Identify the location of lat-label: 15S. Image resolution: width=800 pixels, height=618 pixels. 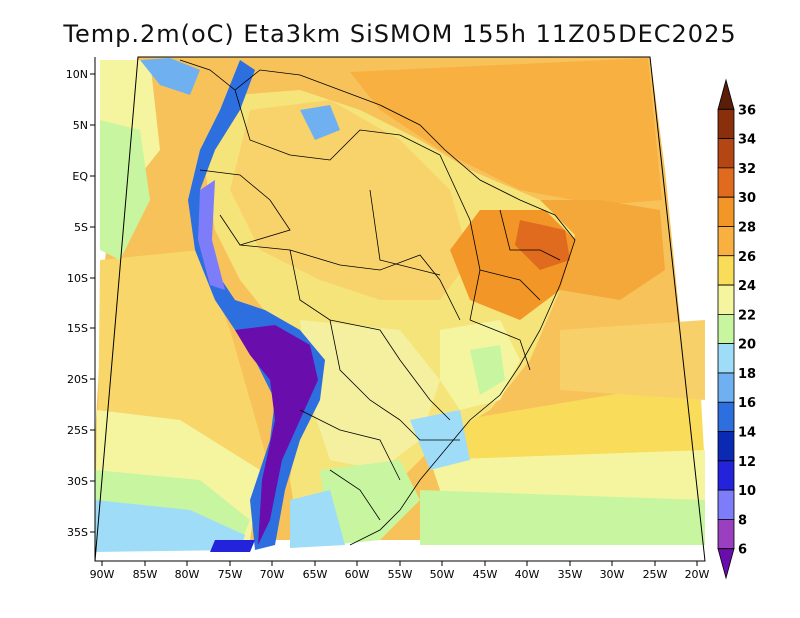
(77, 328).